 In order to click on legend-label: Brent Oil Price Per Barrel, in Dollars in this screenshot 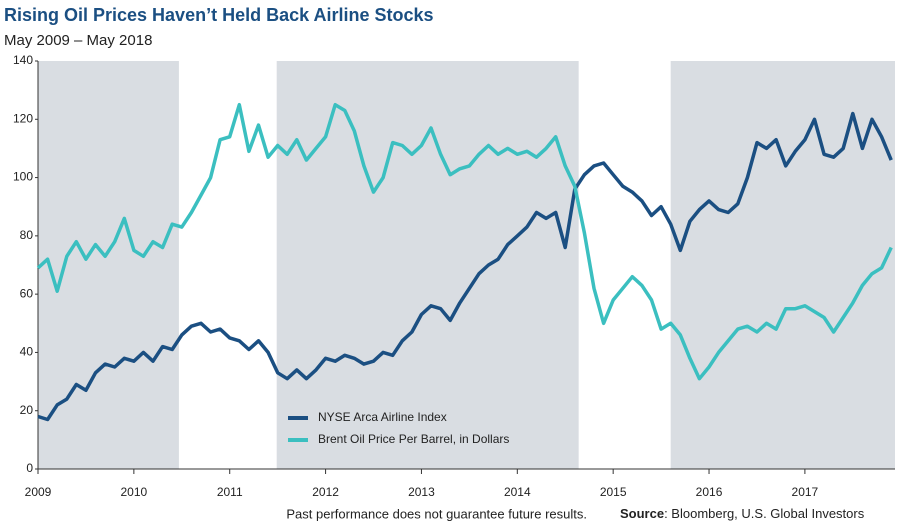, I will do `click(413, 439)`.